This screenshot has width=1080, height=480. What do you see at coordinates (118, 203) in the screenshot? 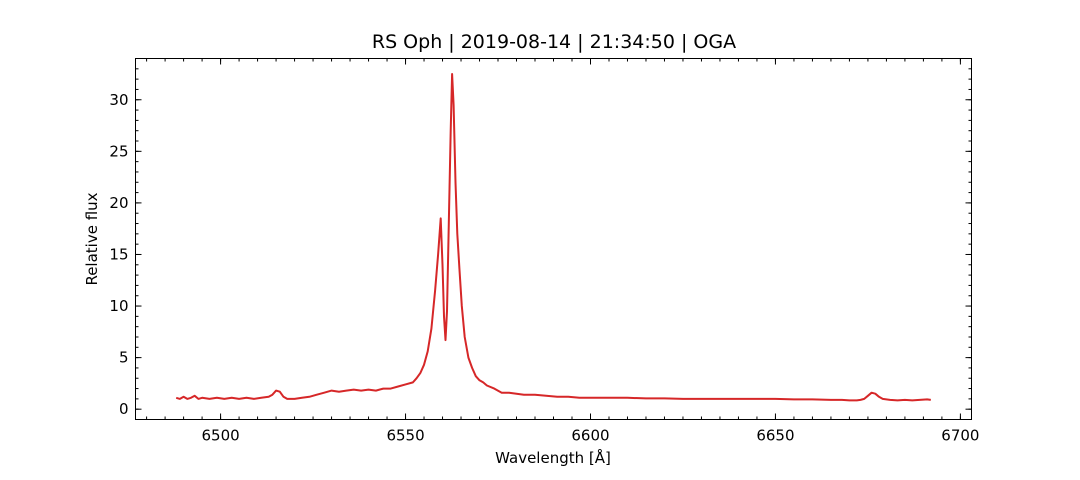
I see `y-tick-label: 20` at bounding box center [118, 203].